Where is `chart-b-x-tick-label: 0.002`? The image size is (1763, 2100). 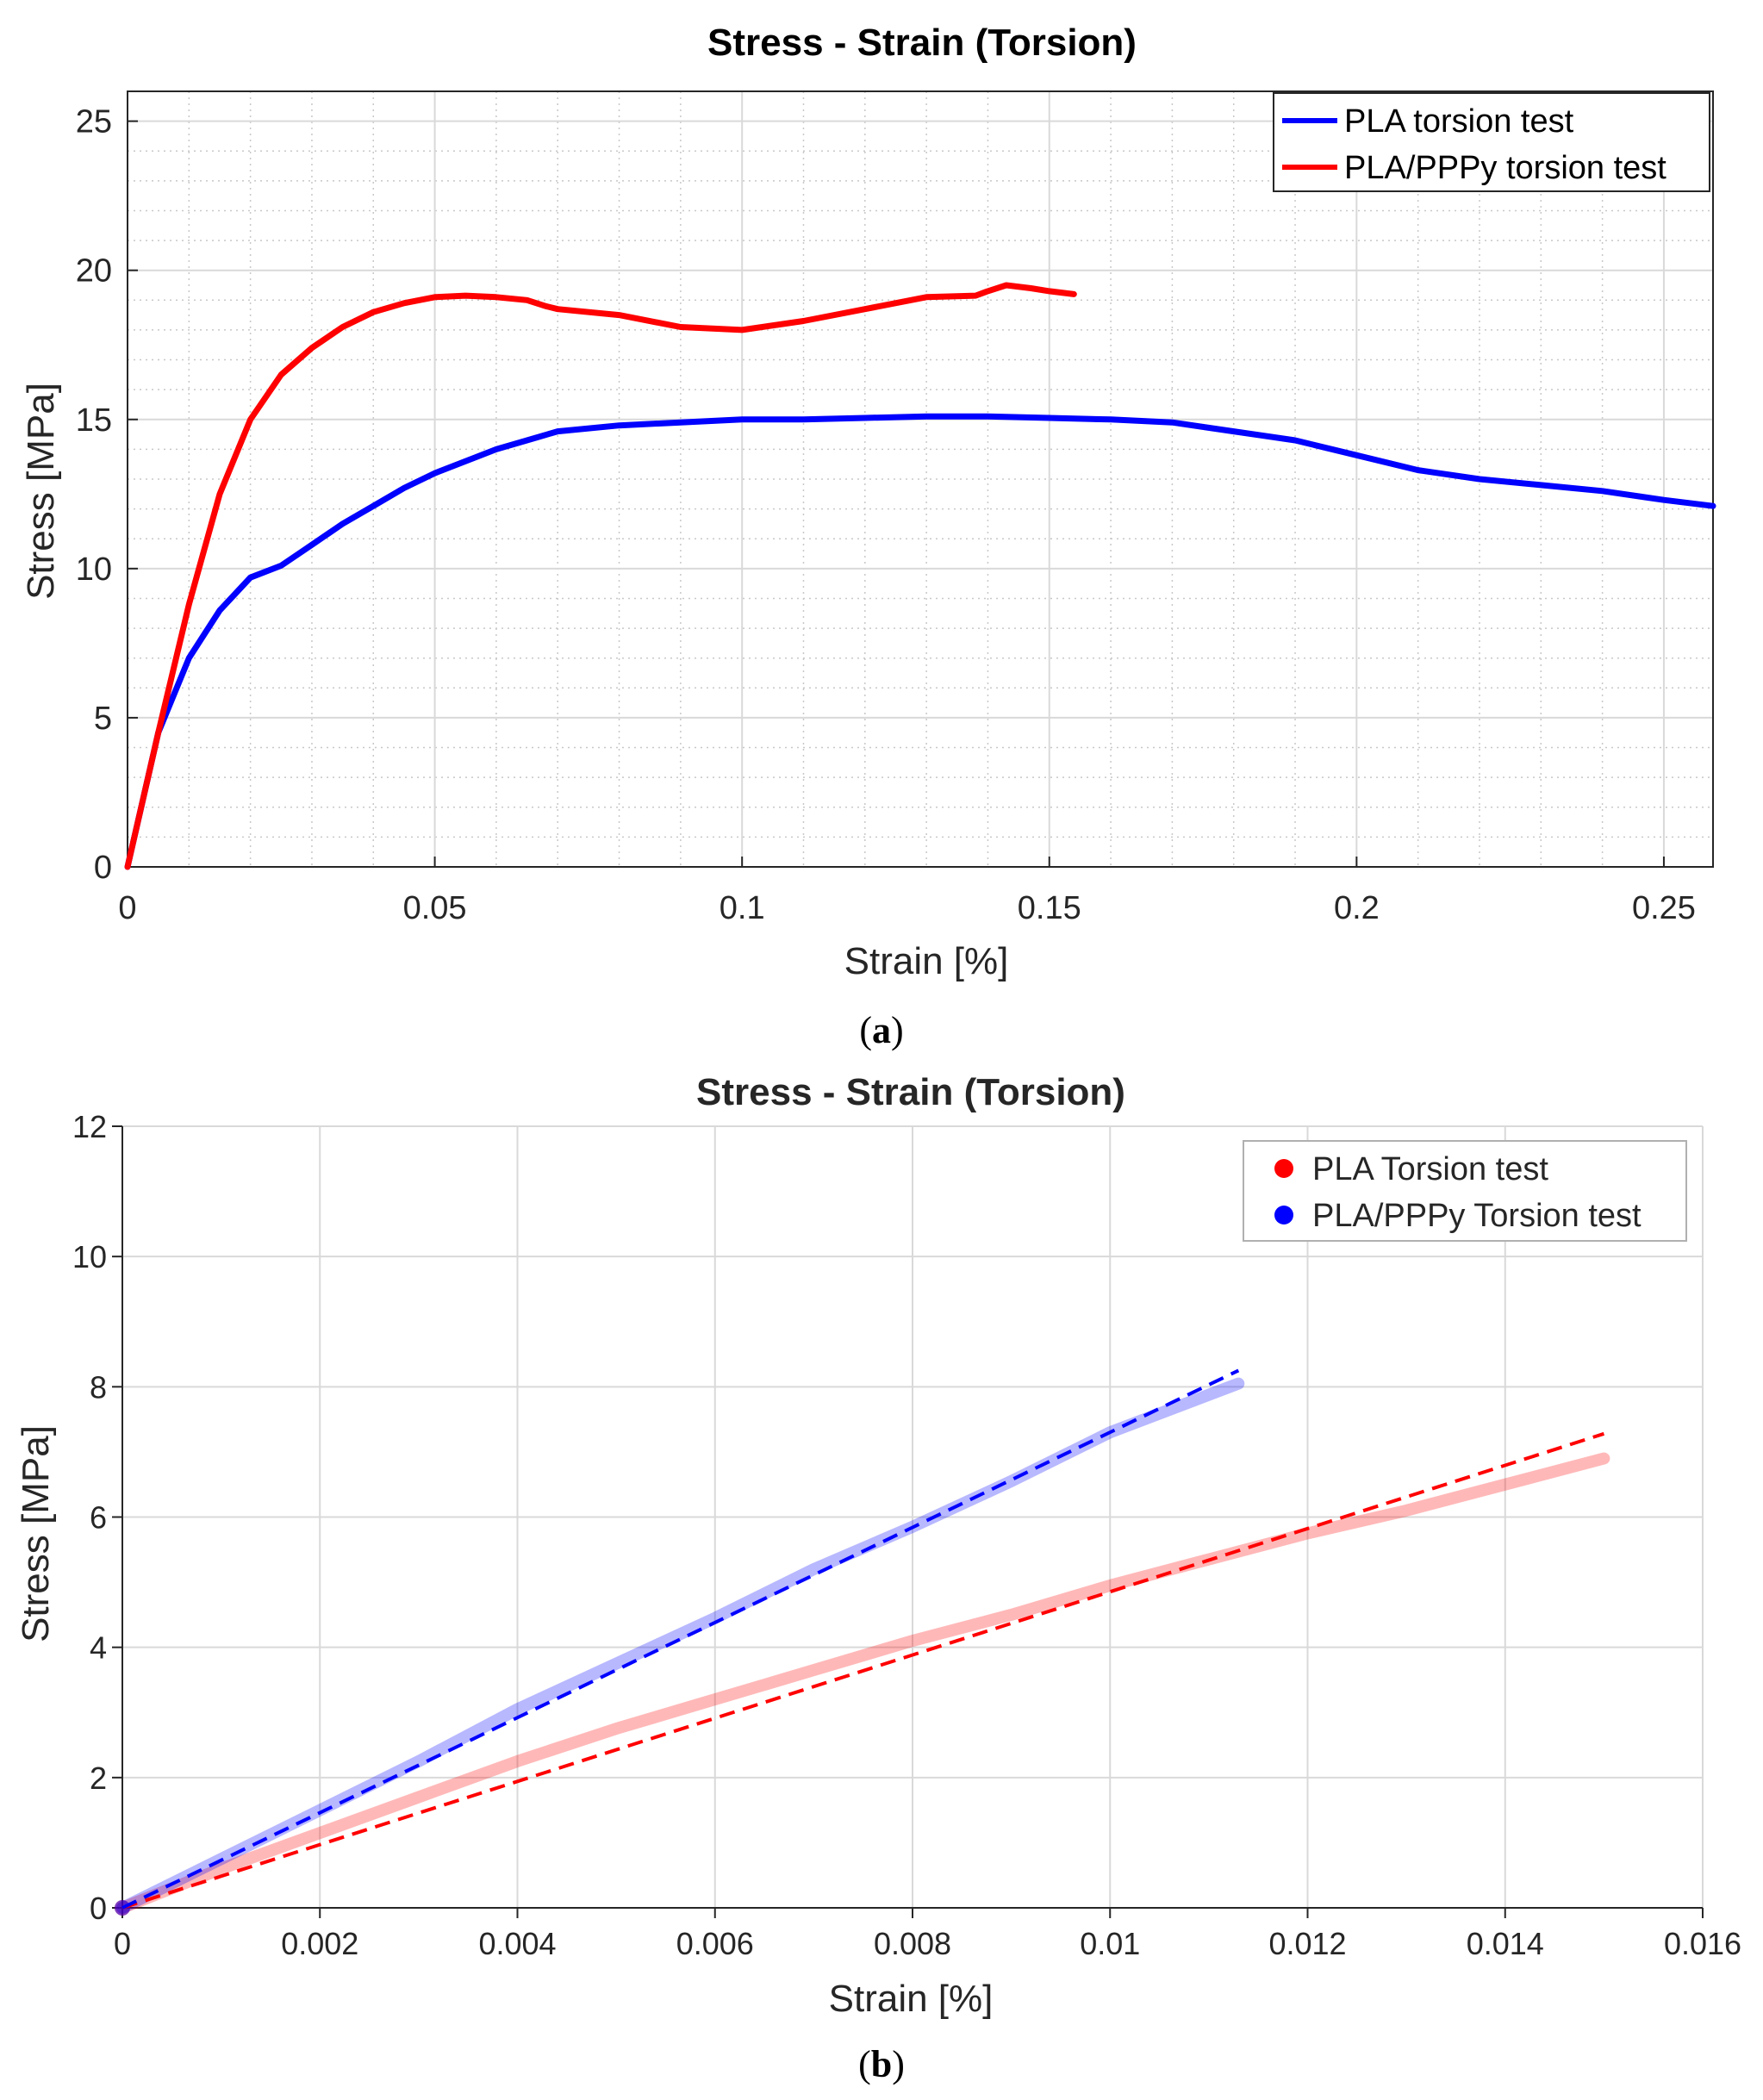
chart-b-x-tick-label: 0.002 is located at coordinates (320, 1944).